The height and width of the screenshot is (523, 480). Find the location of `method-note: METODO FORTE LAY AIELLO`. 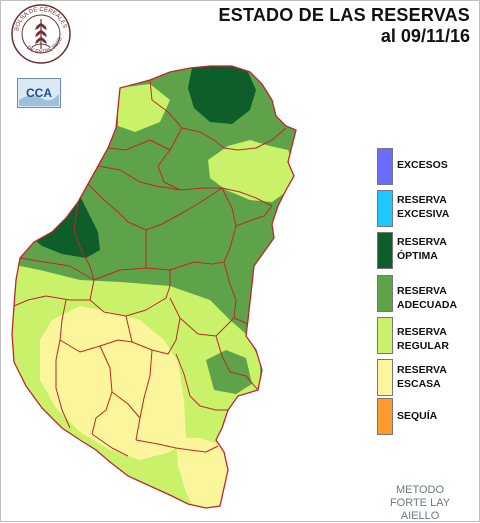

method-note: METODO FORTE LAY AIELLO is located at coordinates (420, 503).